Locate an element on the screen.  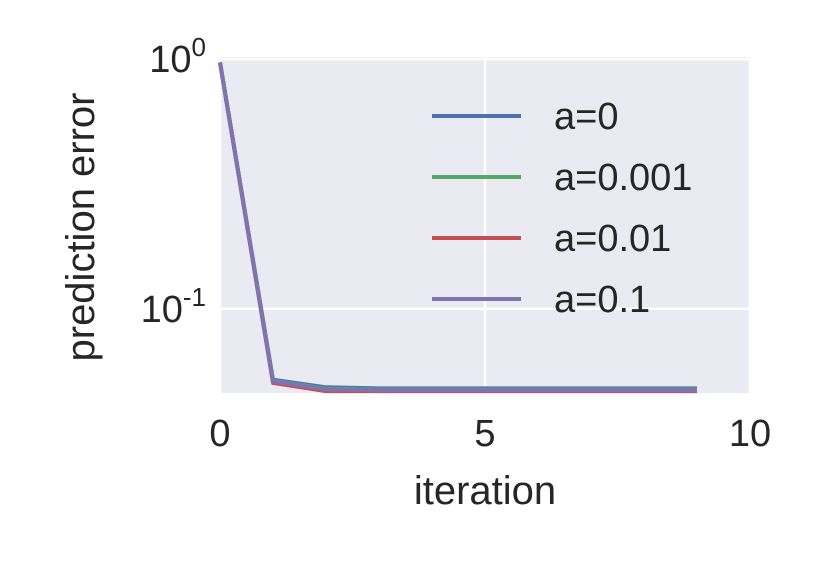
y-tick-label-0: 10⁰ is located at coordinates (177, 56).